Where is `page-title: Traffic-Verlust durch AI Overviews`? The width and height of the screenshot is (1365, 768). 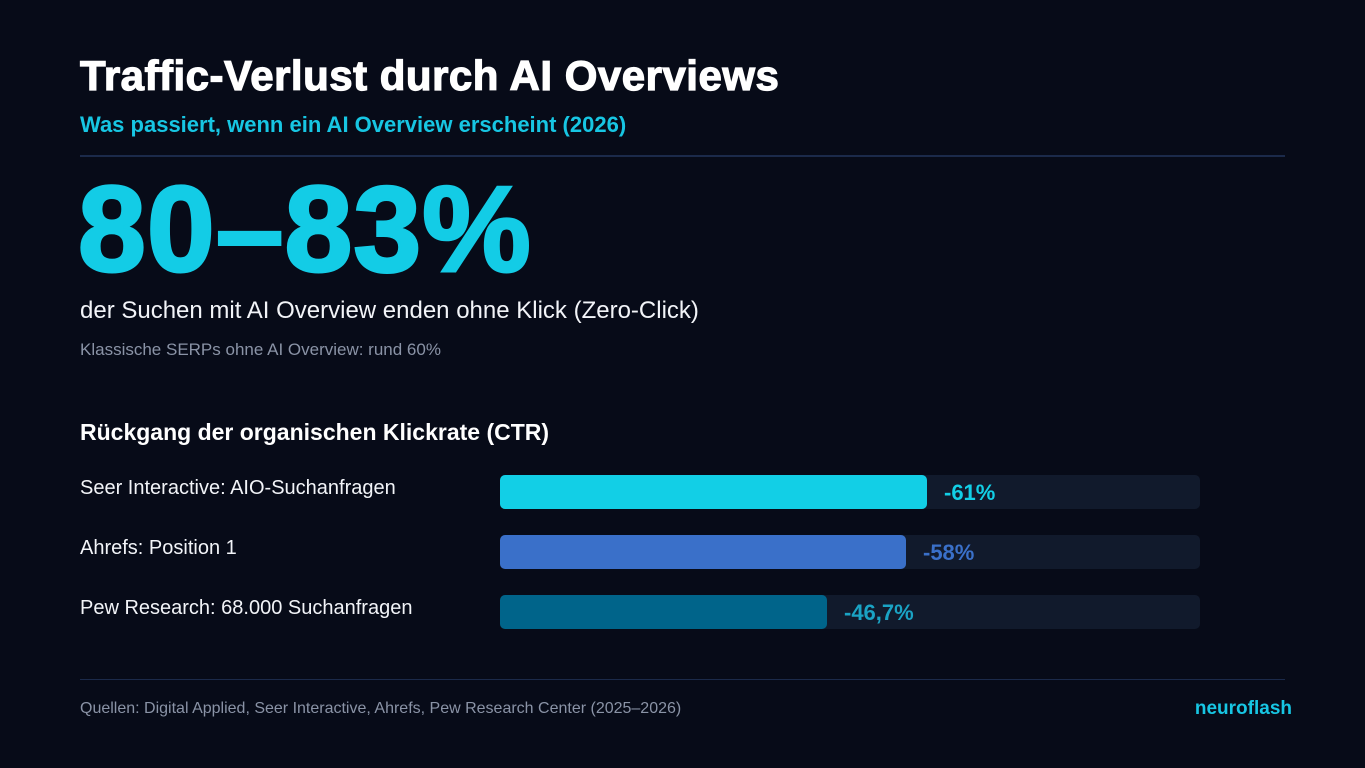 page-title: Traffic-Verlust durch AI Overviews is located at coordinates (429, 75).